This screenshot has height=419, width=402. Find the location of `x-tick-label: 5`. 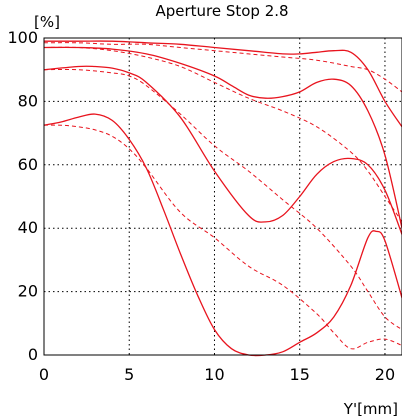

x-tick-label: 5 is located at coordinates (129, 374).